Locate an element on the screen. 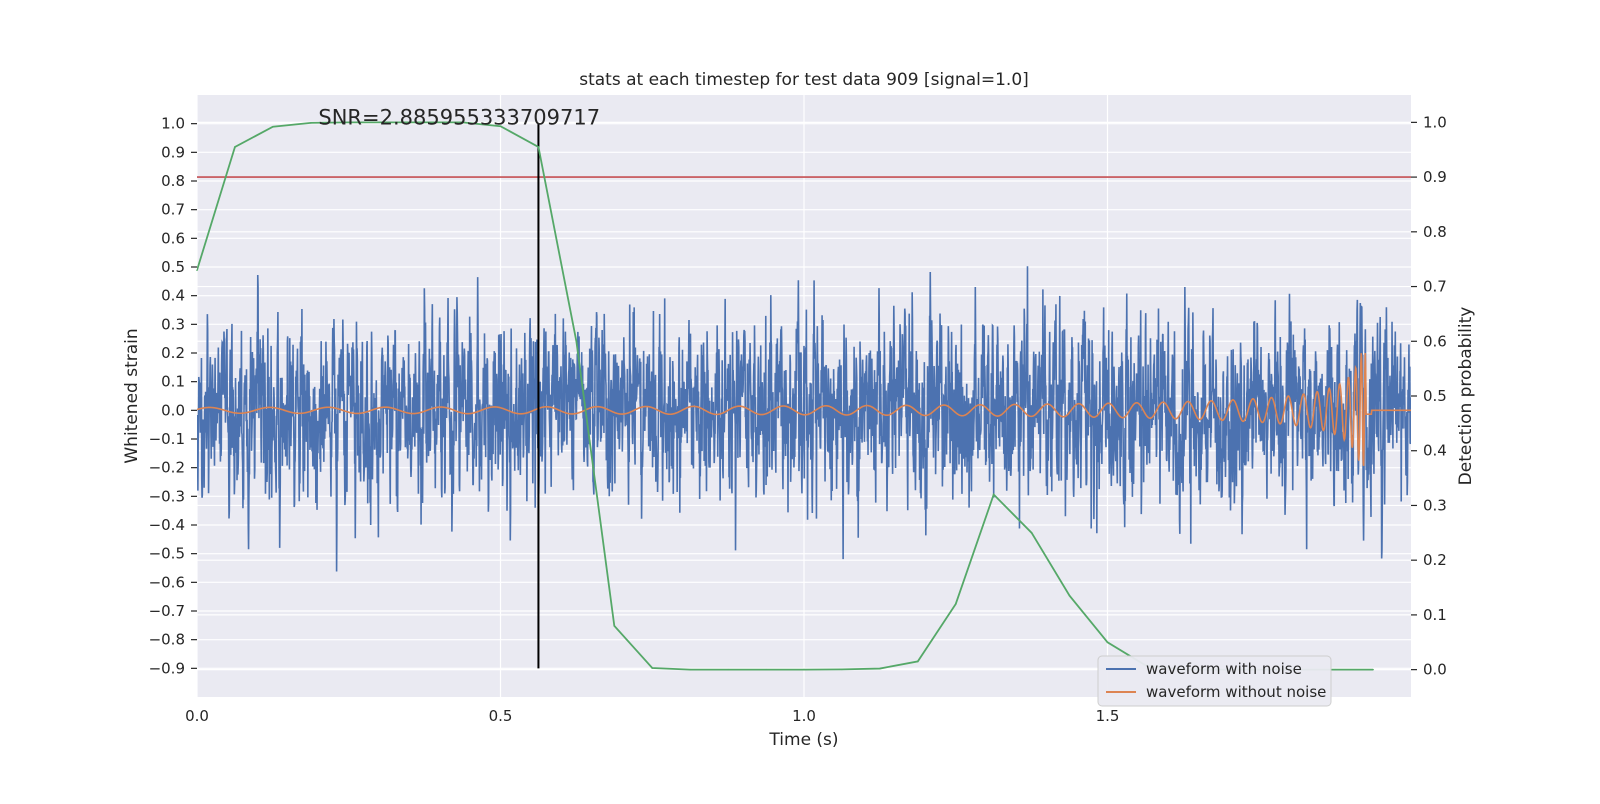 This screenshot has width=1600, height=804. left-tick-label: −0.7 is located at coordinates (167, 611).